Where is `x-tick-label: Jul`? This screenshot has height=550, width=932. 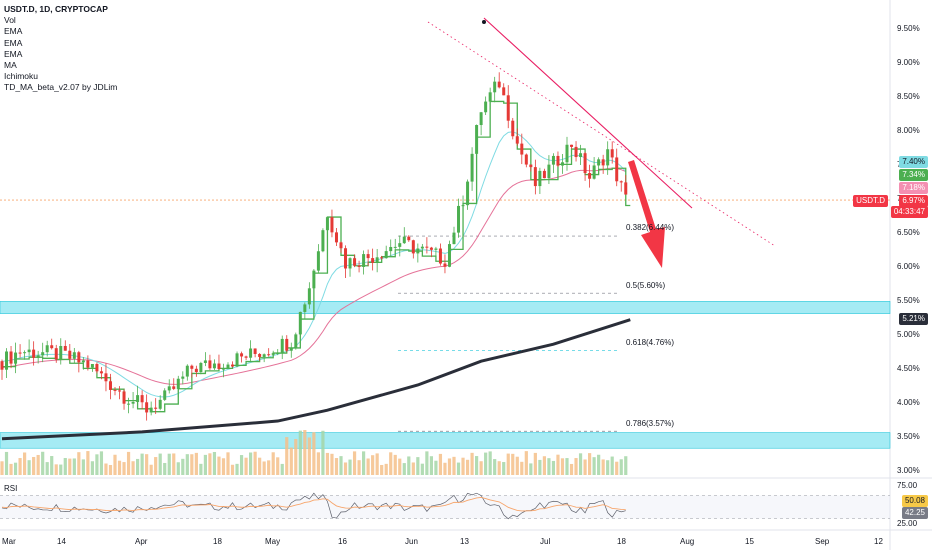
x-tick-label: Jul is located at coordinates (545, 541).